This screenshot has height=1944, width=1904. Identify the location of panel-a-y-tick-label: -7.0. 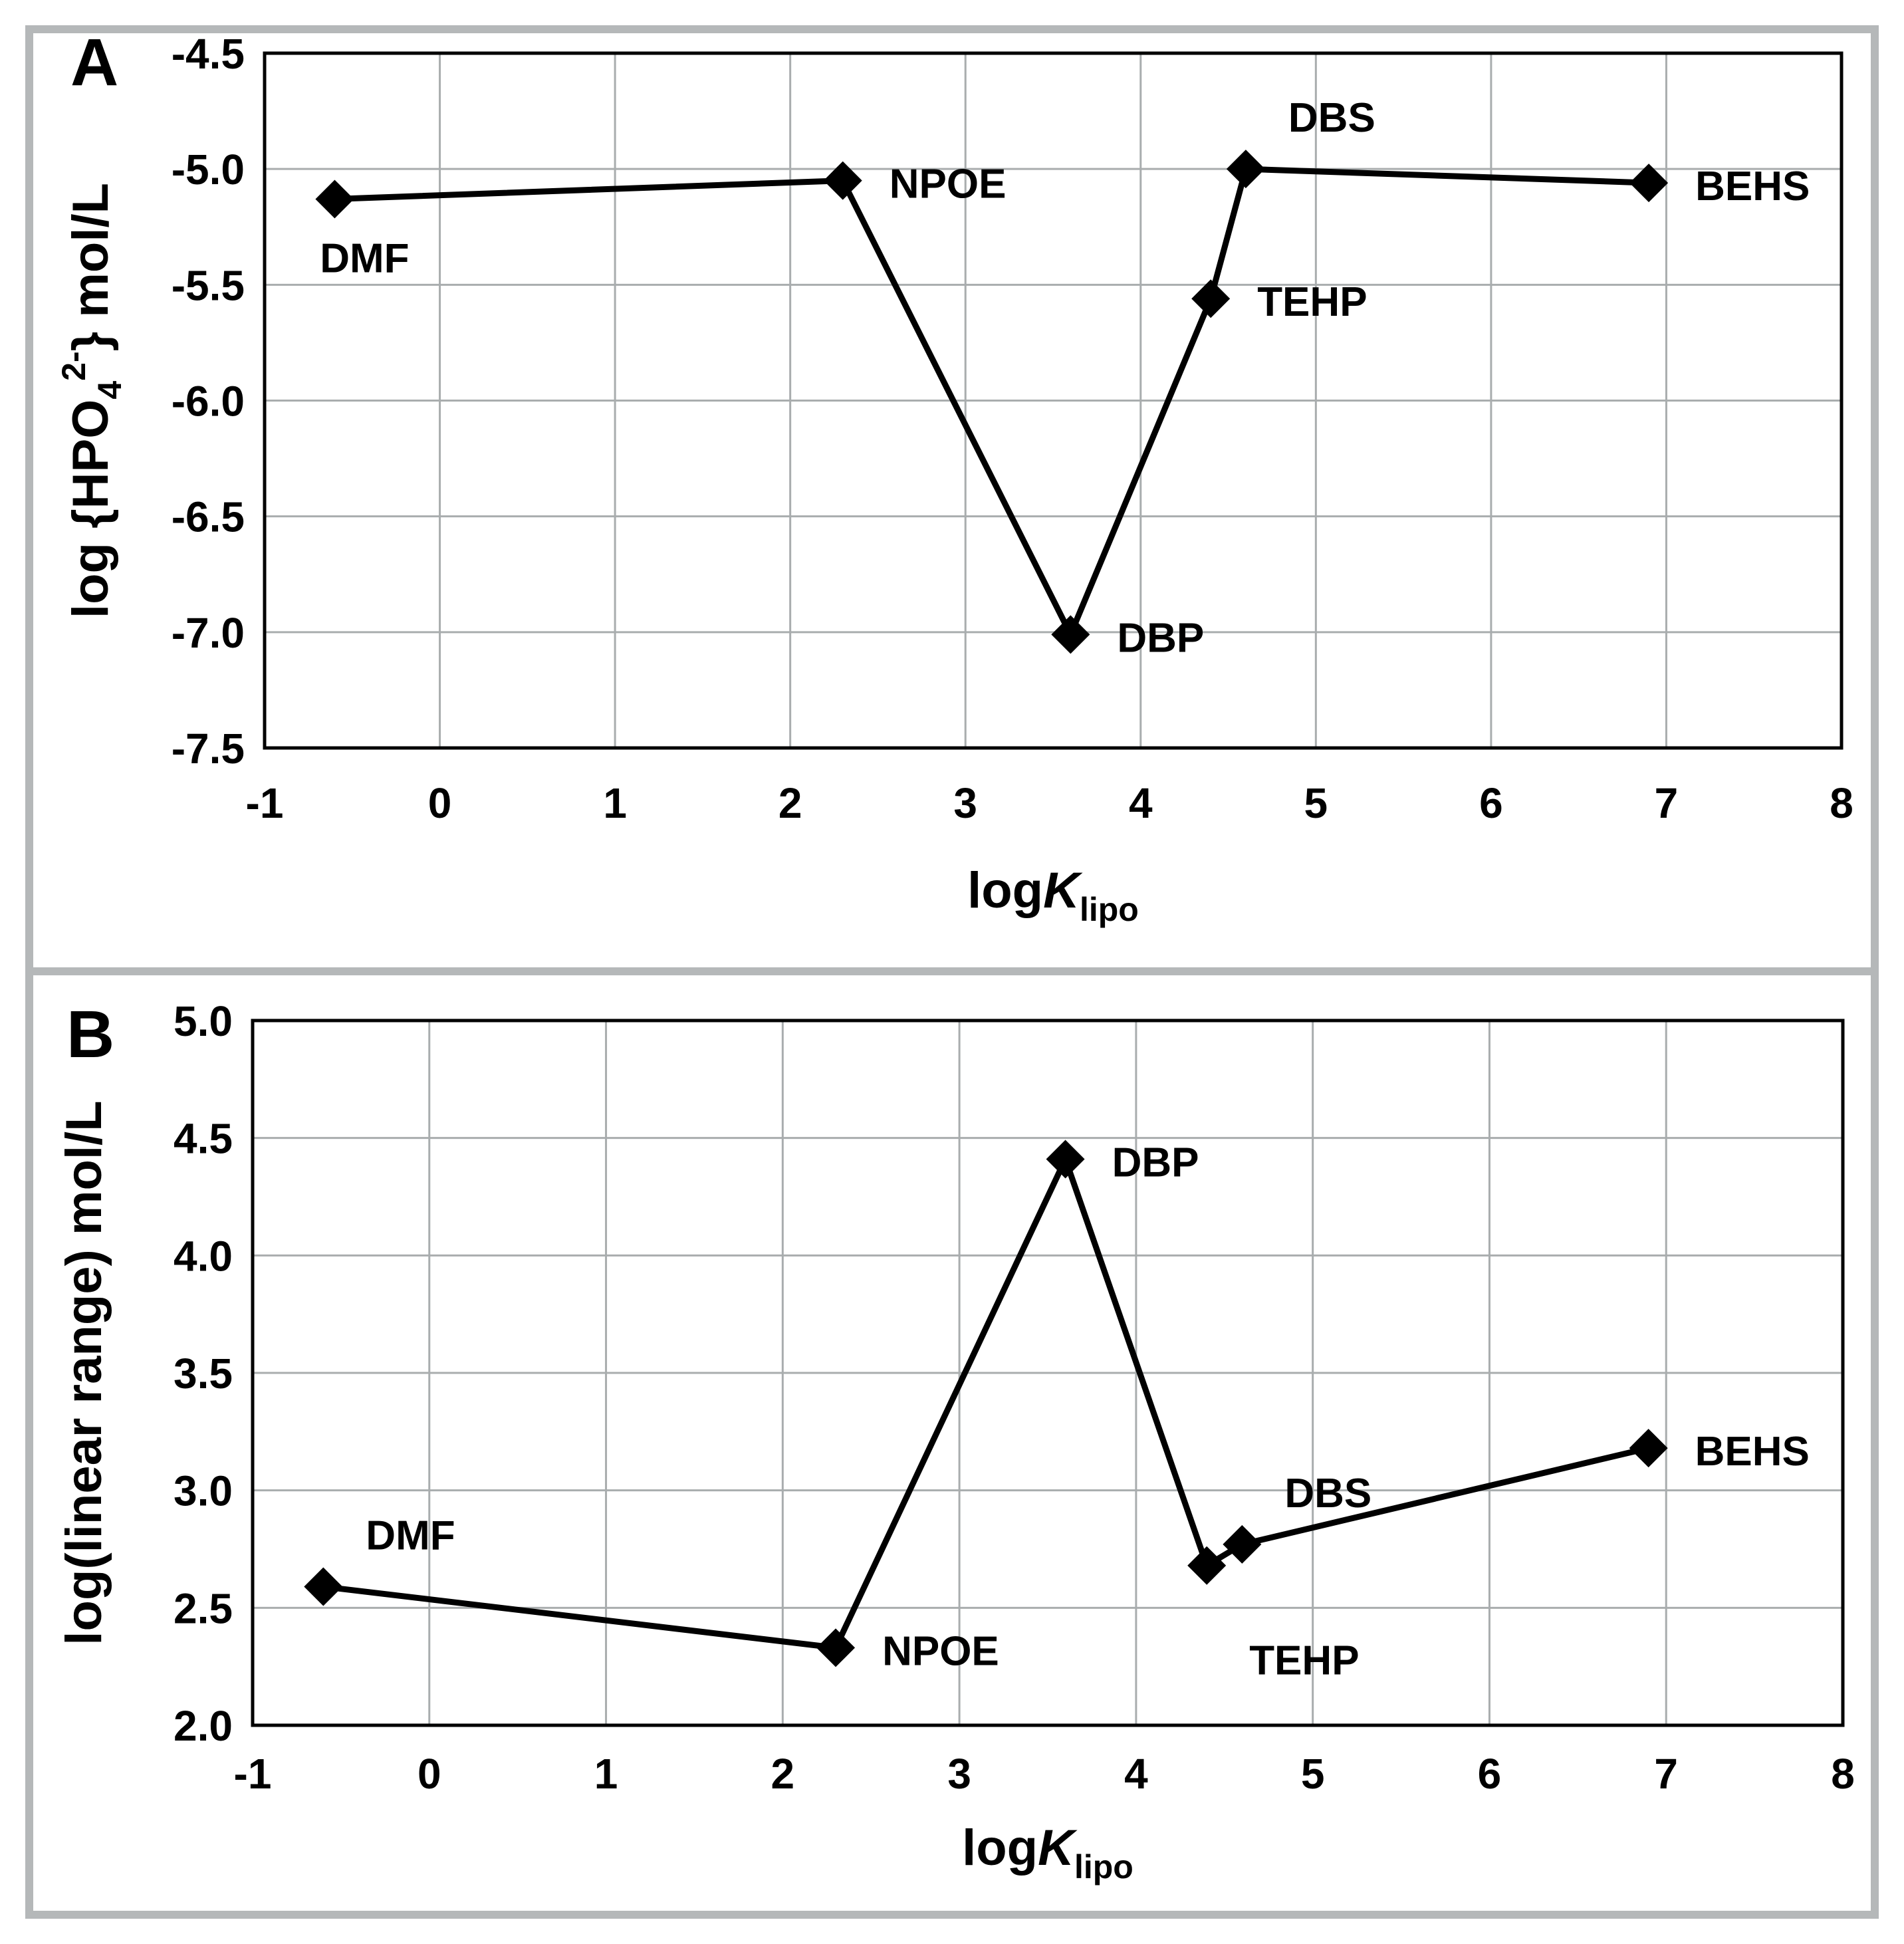
(208, 633).